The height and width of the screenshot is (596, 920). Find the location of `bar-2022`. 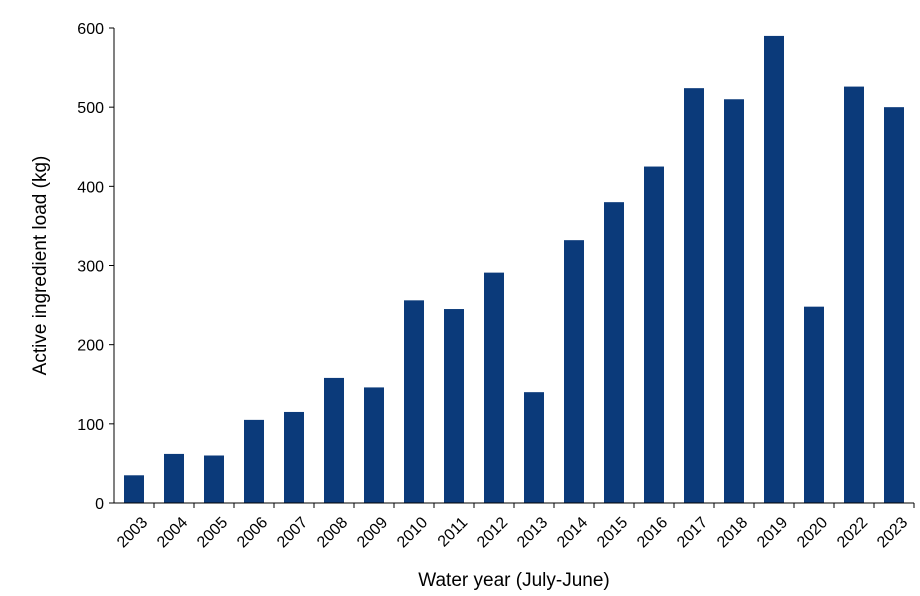

bar-2022 is located at coordinates (854, 294).